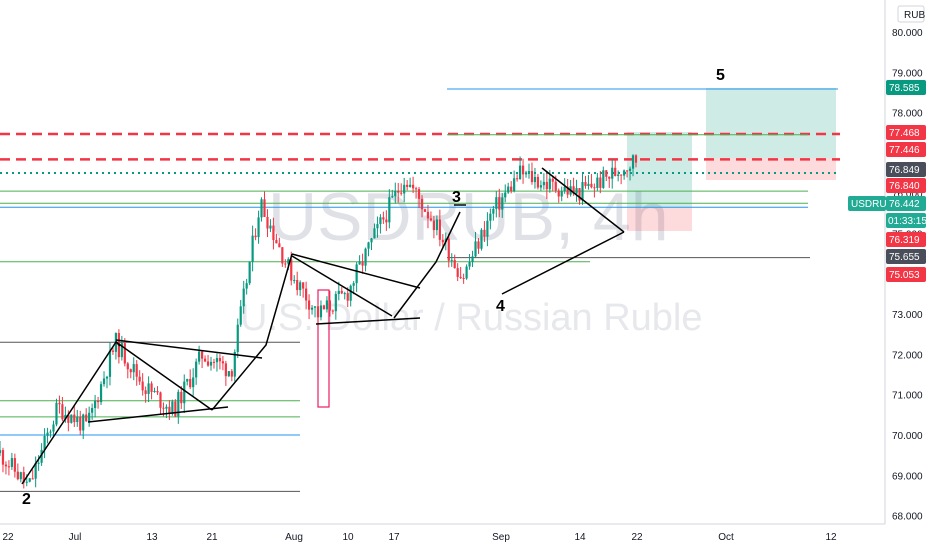 Image resolution: width=932 pixels, height=550 pixels. I want to click on take-profit-zone, so click(771, 123).